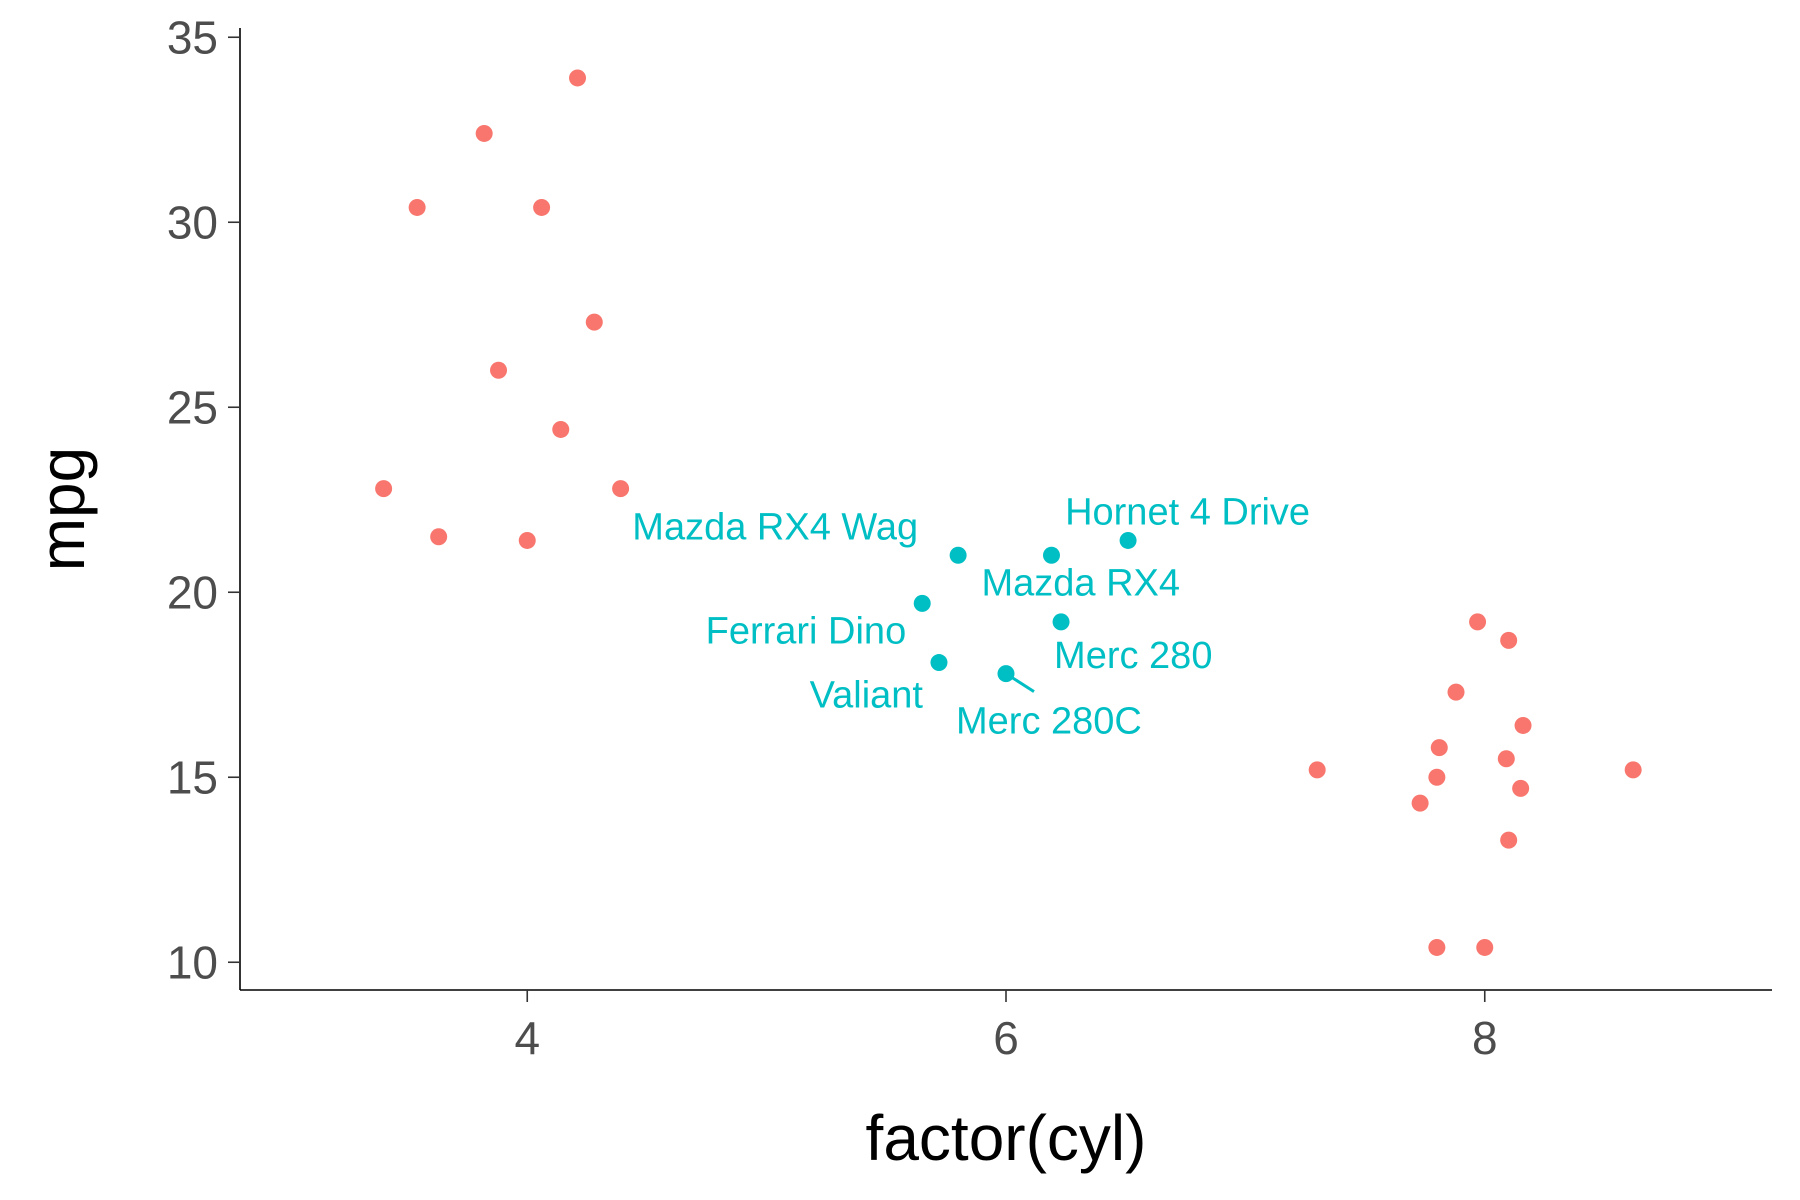  Describe the element at coordinates (1133, 656) in the screenshot. I see `point-label: Merc 280` at that location.